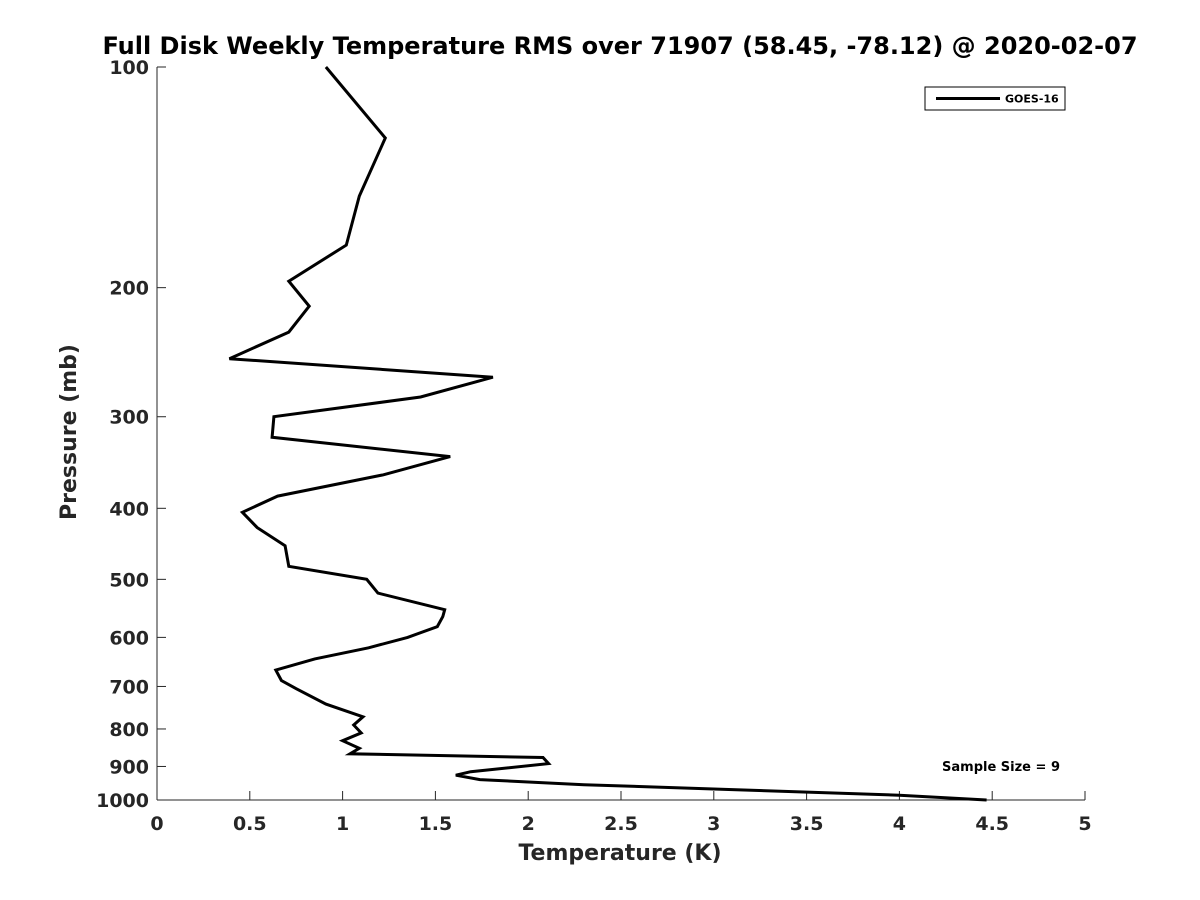  Describe the element at coordinates (129, 767) in the screenshot. I see `y-tick-label: 900` at that location.